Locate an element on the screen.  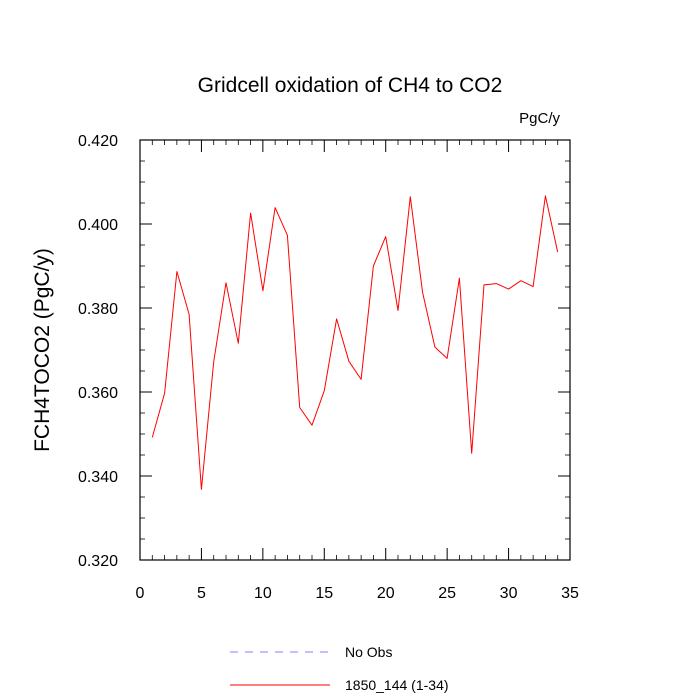
legend-no-obs-label: No Obs is located at coordinates (368, 652).